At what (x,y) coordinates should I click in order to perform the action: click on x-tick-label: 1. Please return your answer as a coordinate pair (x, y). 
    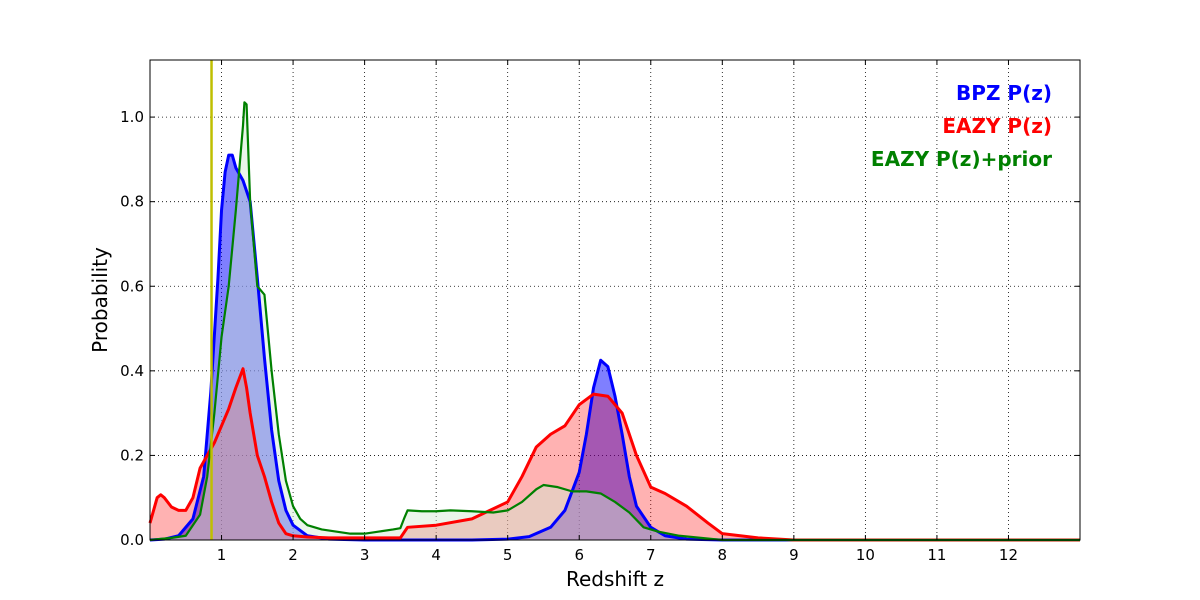
    Looking at the image, I should click on (222, 555).